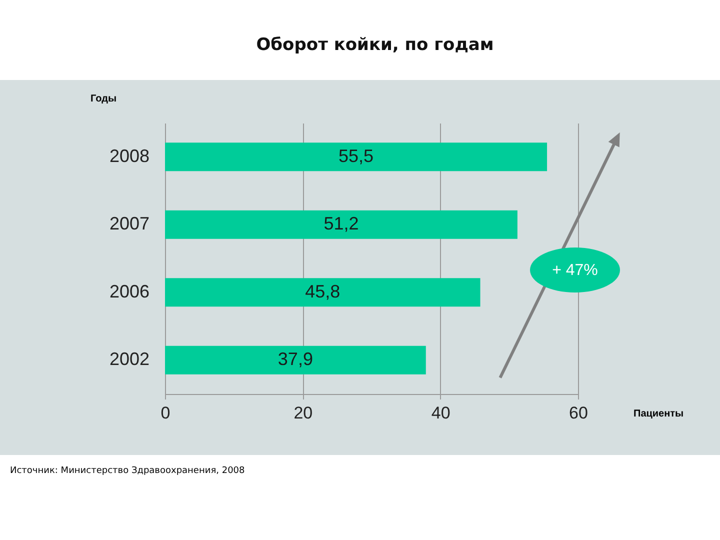  I want to click on data-label: 55,5, so click(356, 156).